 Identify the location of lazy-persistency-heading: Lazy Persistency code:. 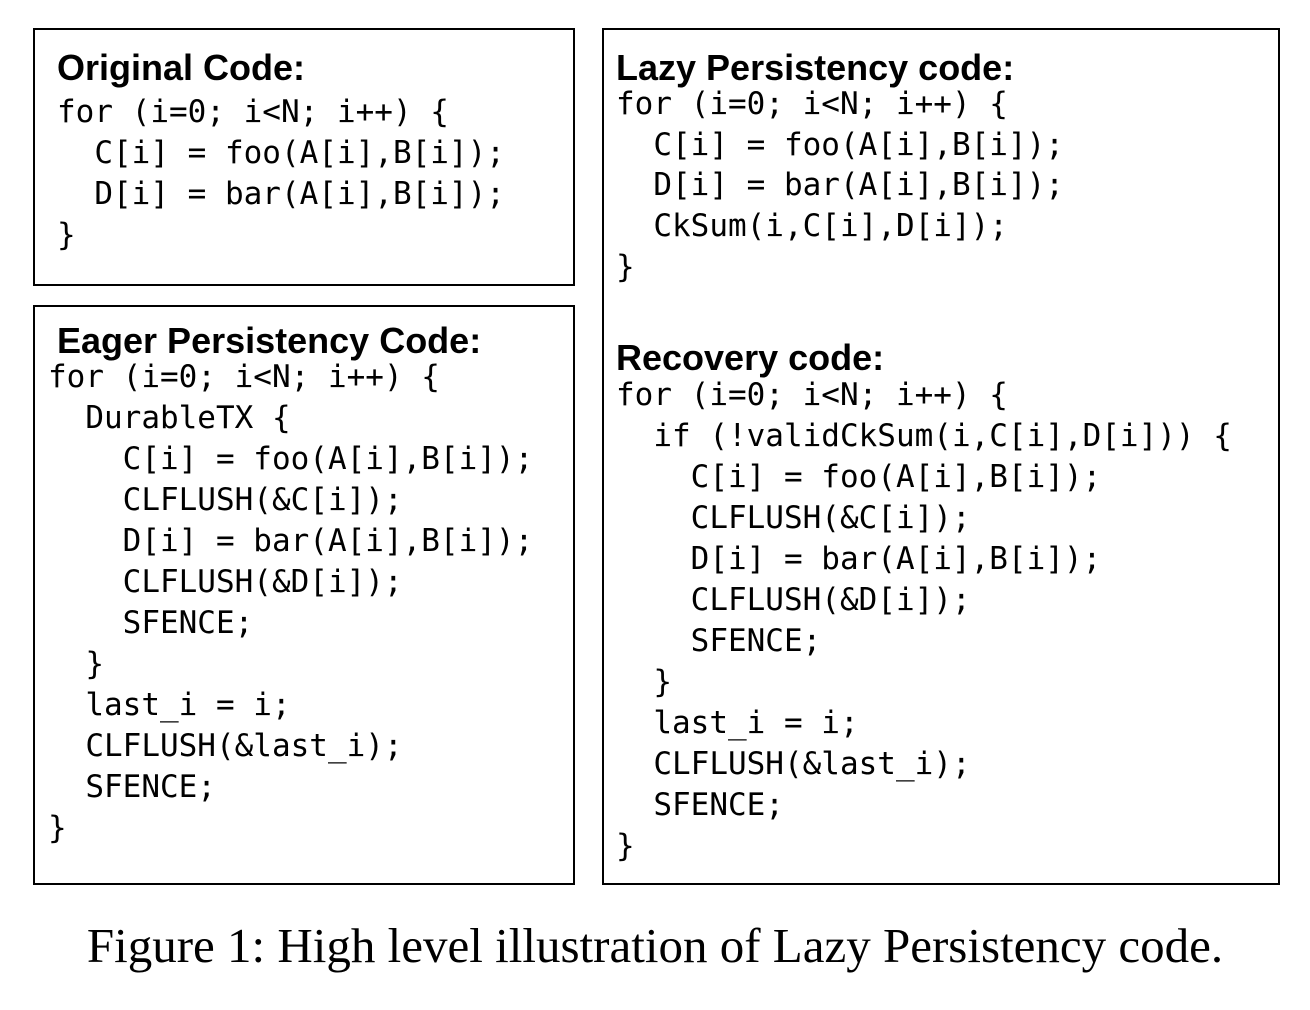
(815, 67).